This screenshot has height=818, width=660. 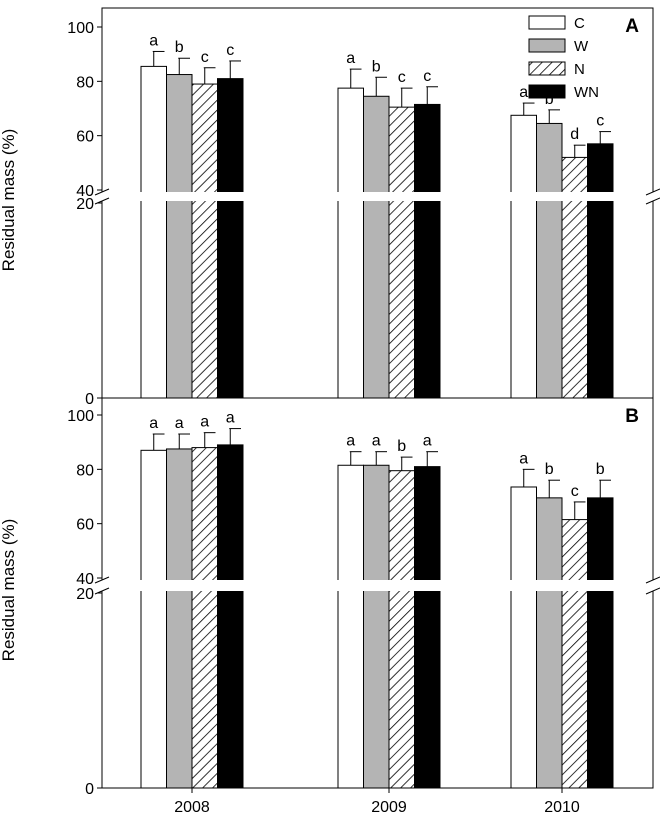 What do you see at coordinates (581, 46) in the screenshot?
I see `legend-label: W` at bounding box center [581, 46].